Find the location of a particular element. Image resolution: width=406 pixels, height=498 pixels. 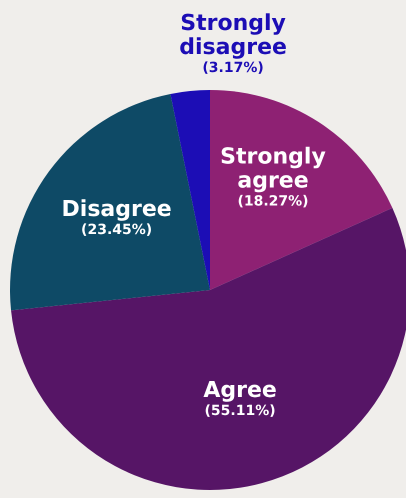

slice-label: Disagree is located at coordinates (117, 209).